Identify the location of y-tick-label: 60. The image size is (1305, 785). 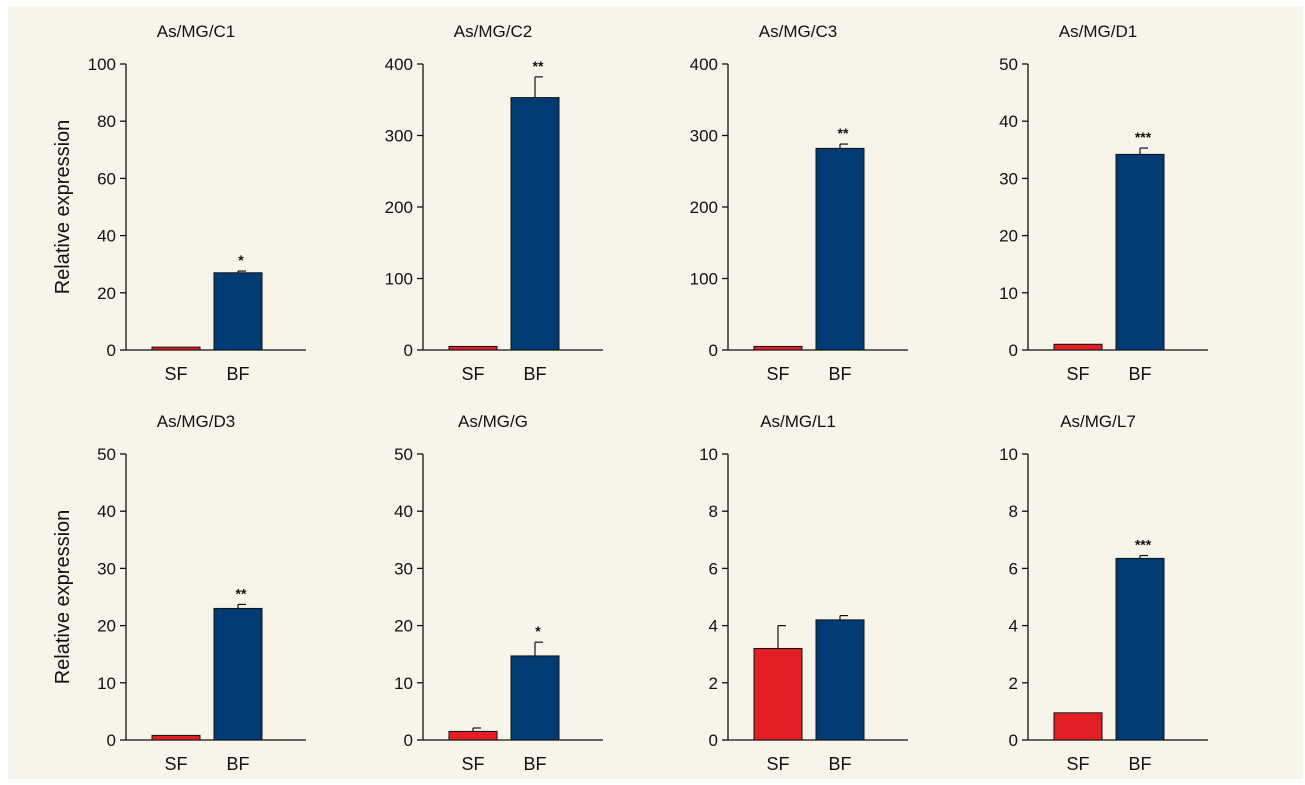
(106, 178).